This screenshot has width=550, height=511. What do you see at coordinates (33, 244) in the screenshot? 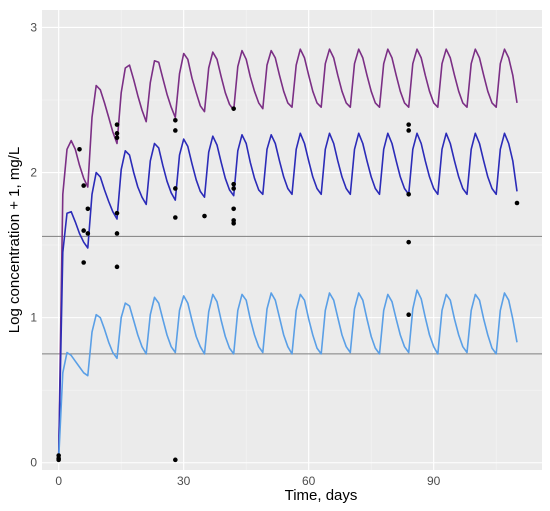
I see `y-tick-labels: 0 1 2 3` at bounding box center [33, 244].